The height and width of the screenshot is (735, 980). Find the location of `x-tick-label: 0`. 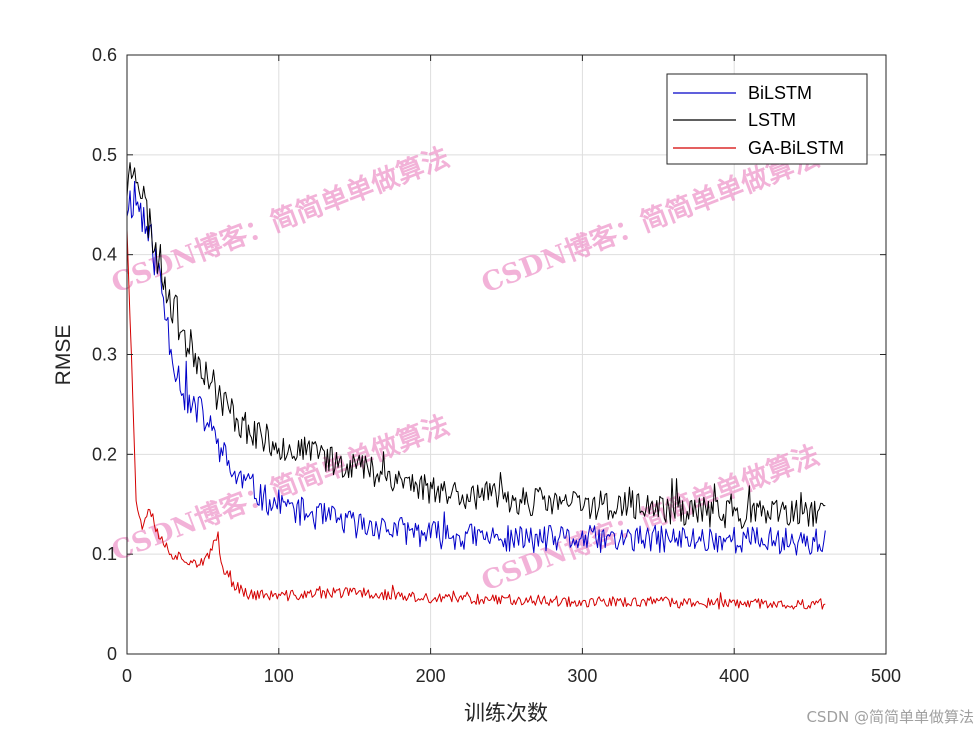

x-tick-label: 0 is located at coordinates (127, 676).